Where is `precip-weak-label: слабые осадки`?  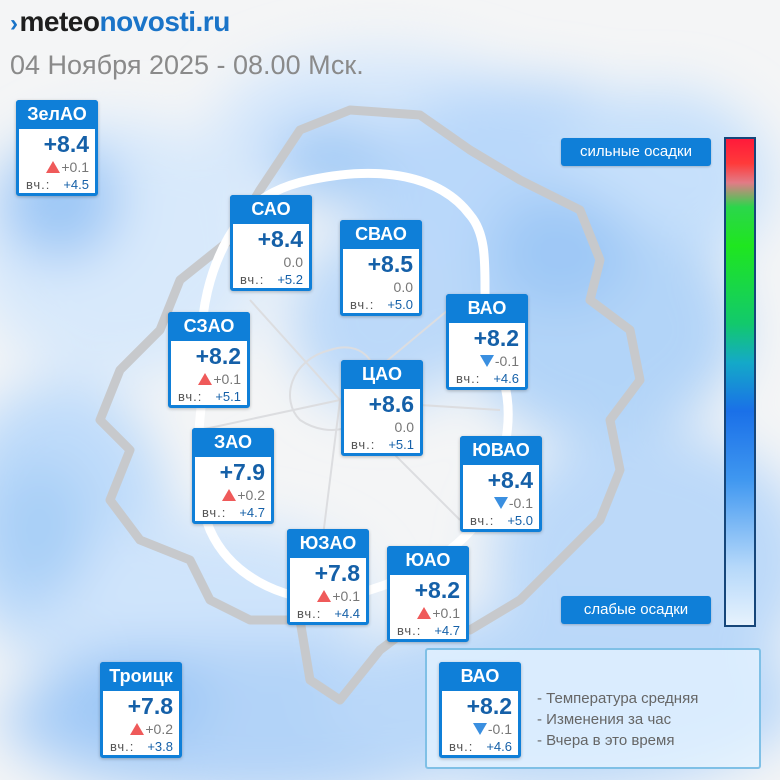 precip-weak-label: слабые осадки is located at coordinates (636, 610).